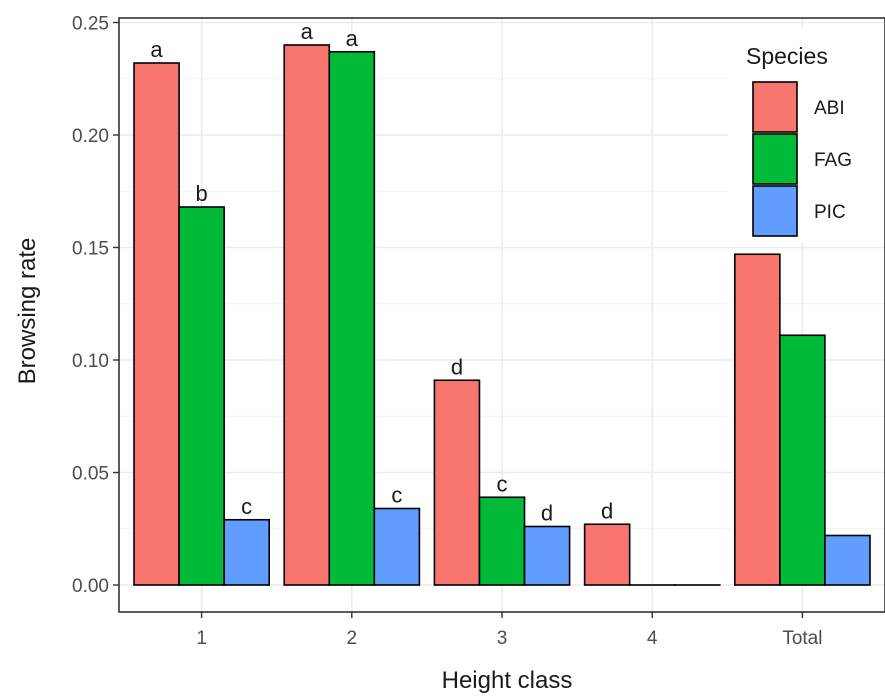 The width and height of the screenshot is (885, 698). I want to click on x-tick-label: 2, so click(352, 638).